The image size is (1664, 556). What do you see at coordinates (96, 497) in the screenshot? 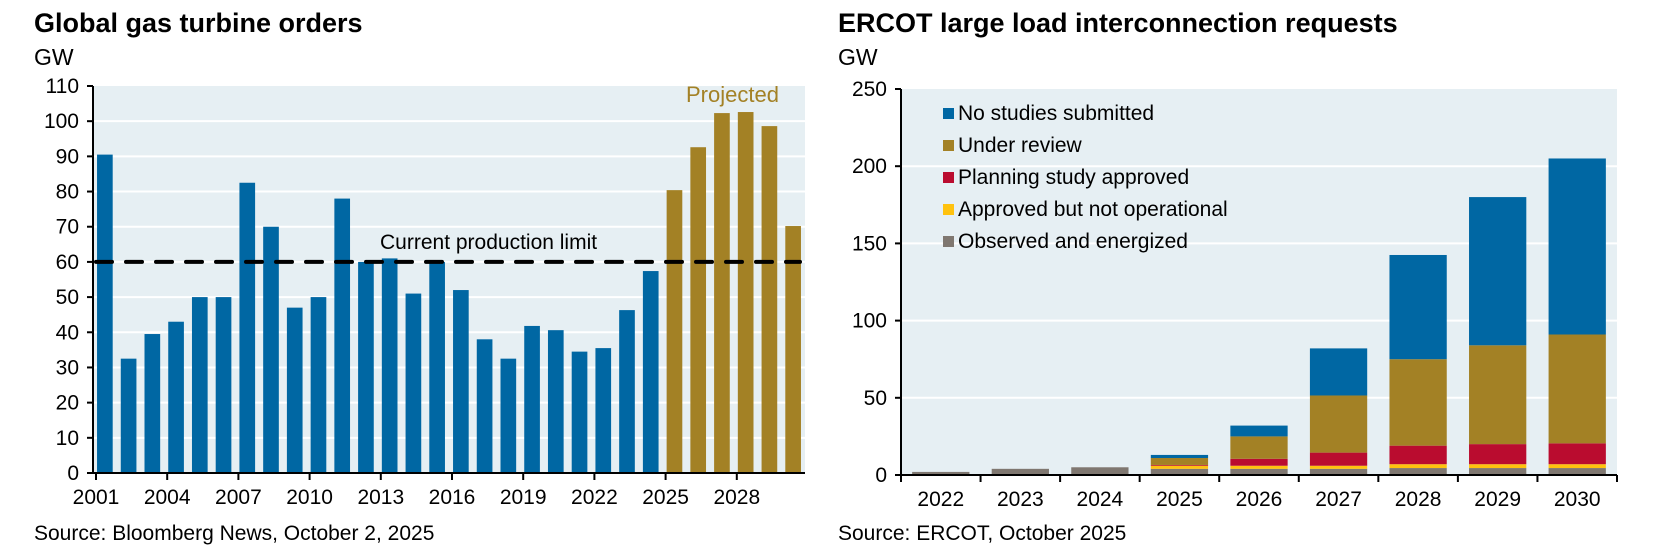
I see `x-tick-label: 2001` at bounding box center [96, 497].